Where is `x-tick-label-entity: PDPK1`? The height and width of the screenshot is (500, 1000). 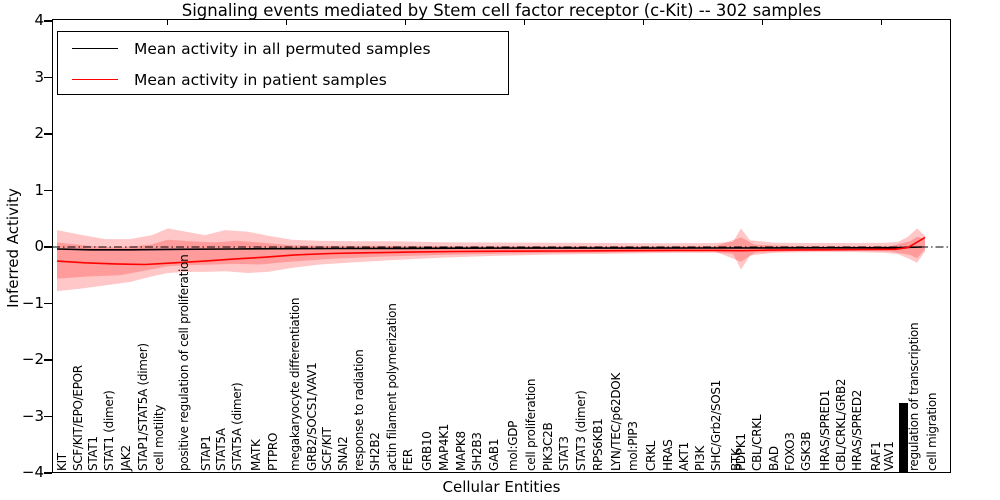
x-tick-label-entity: PDPK1 is located at coordinates (741, 452).